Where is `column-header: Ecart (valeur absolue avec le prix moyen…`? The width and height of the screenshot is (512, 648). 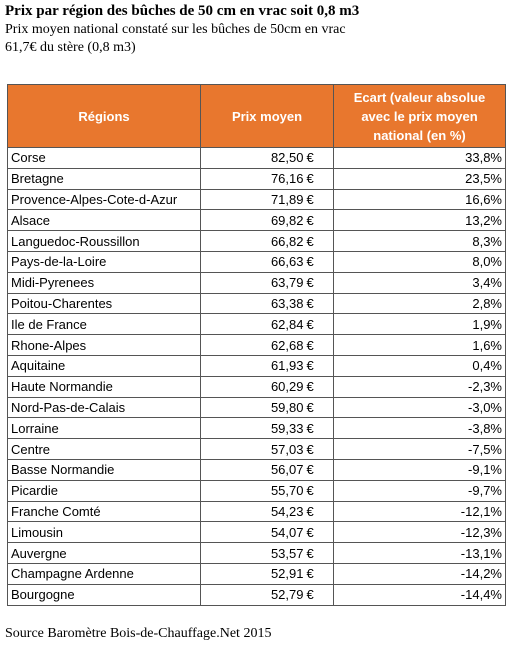 column-header: Ecart (valeur absolue avec le prix moyen… is located at coordinates (419, 116).